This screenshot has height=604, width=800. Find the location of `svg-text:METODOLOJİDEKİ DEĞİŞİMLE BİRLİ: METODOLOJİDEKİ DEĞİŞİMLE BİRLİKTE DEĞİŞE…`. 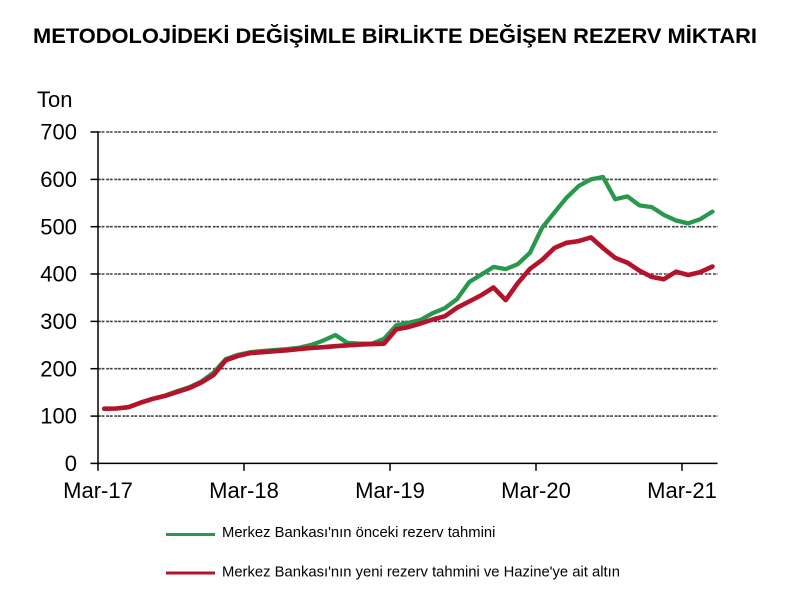

svg-text:METODOLOJİDEKİ DEĞİŞİMLE BİRLİ: METODOLOJİDEKİ DEĞİŞİMLE BİRLİKTE DEĞİŞE… is located at coordinates (395, 36).